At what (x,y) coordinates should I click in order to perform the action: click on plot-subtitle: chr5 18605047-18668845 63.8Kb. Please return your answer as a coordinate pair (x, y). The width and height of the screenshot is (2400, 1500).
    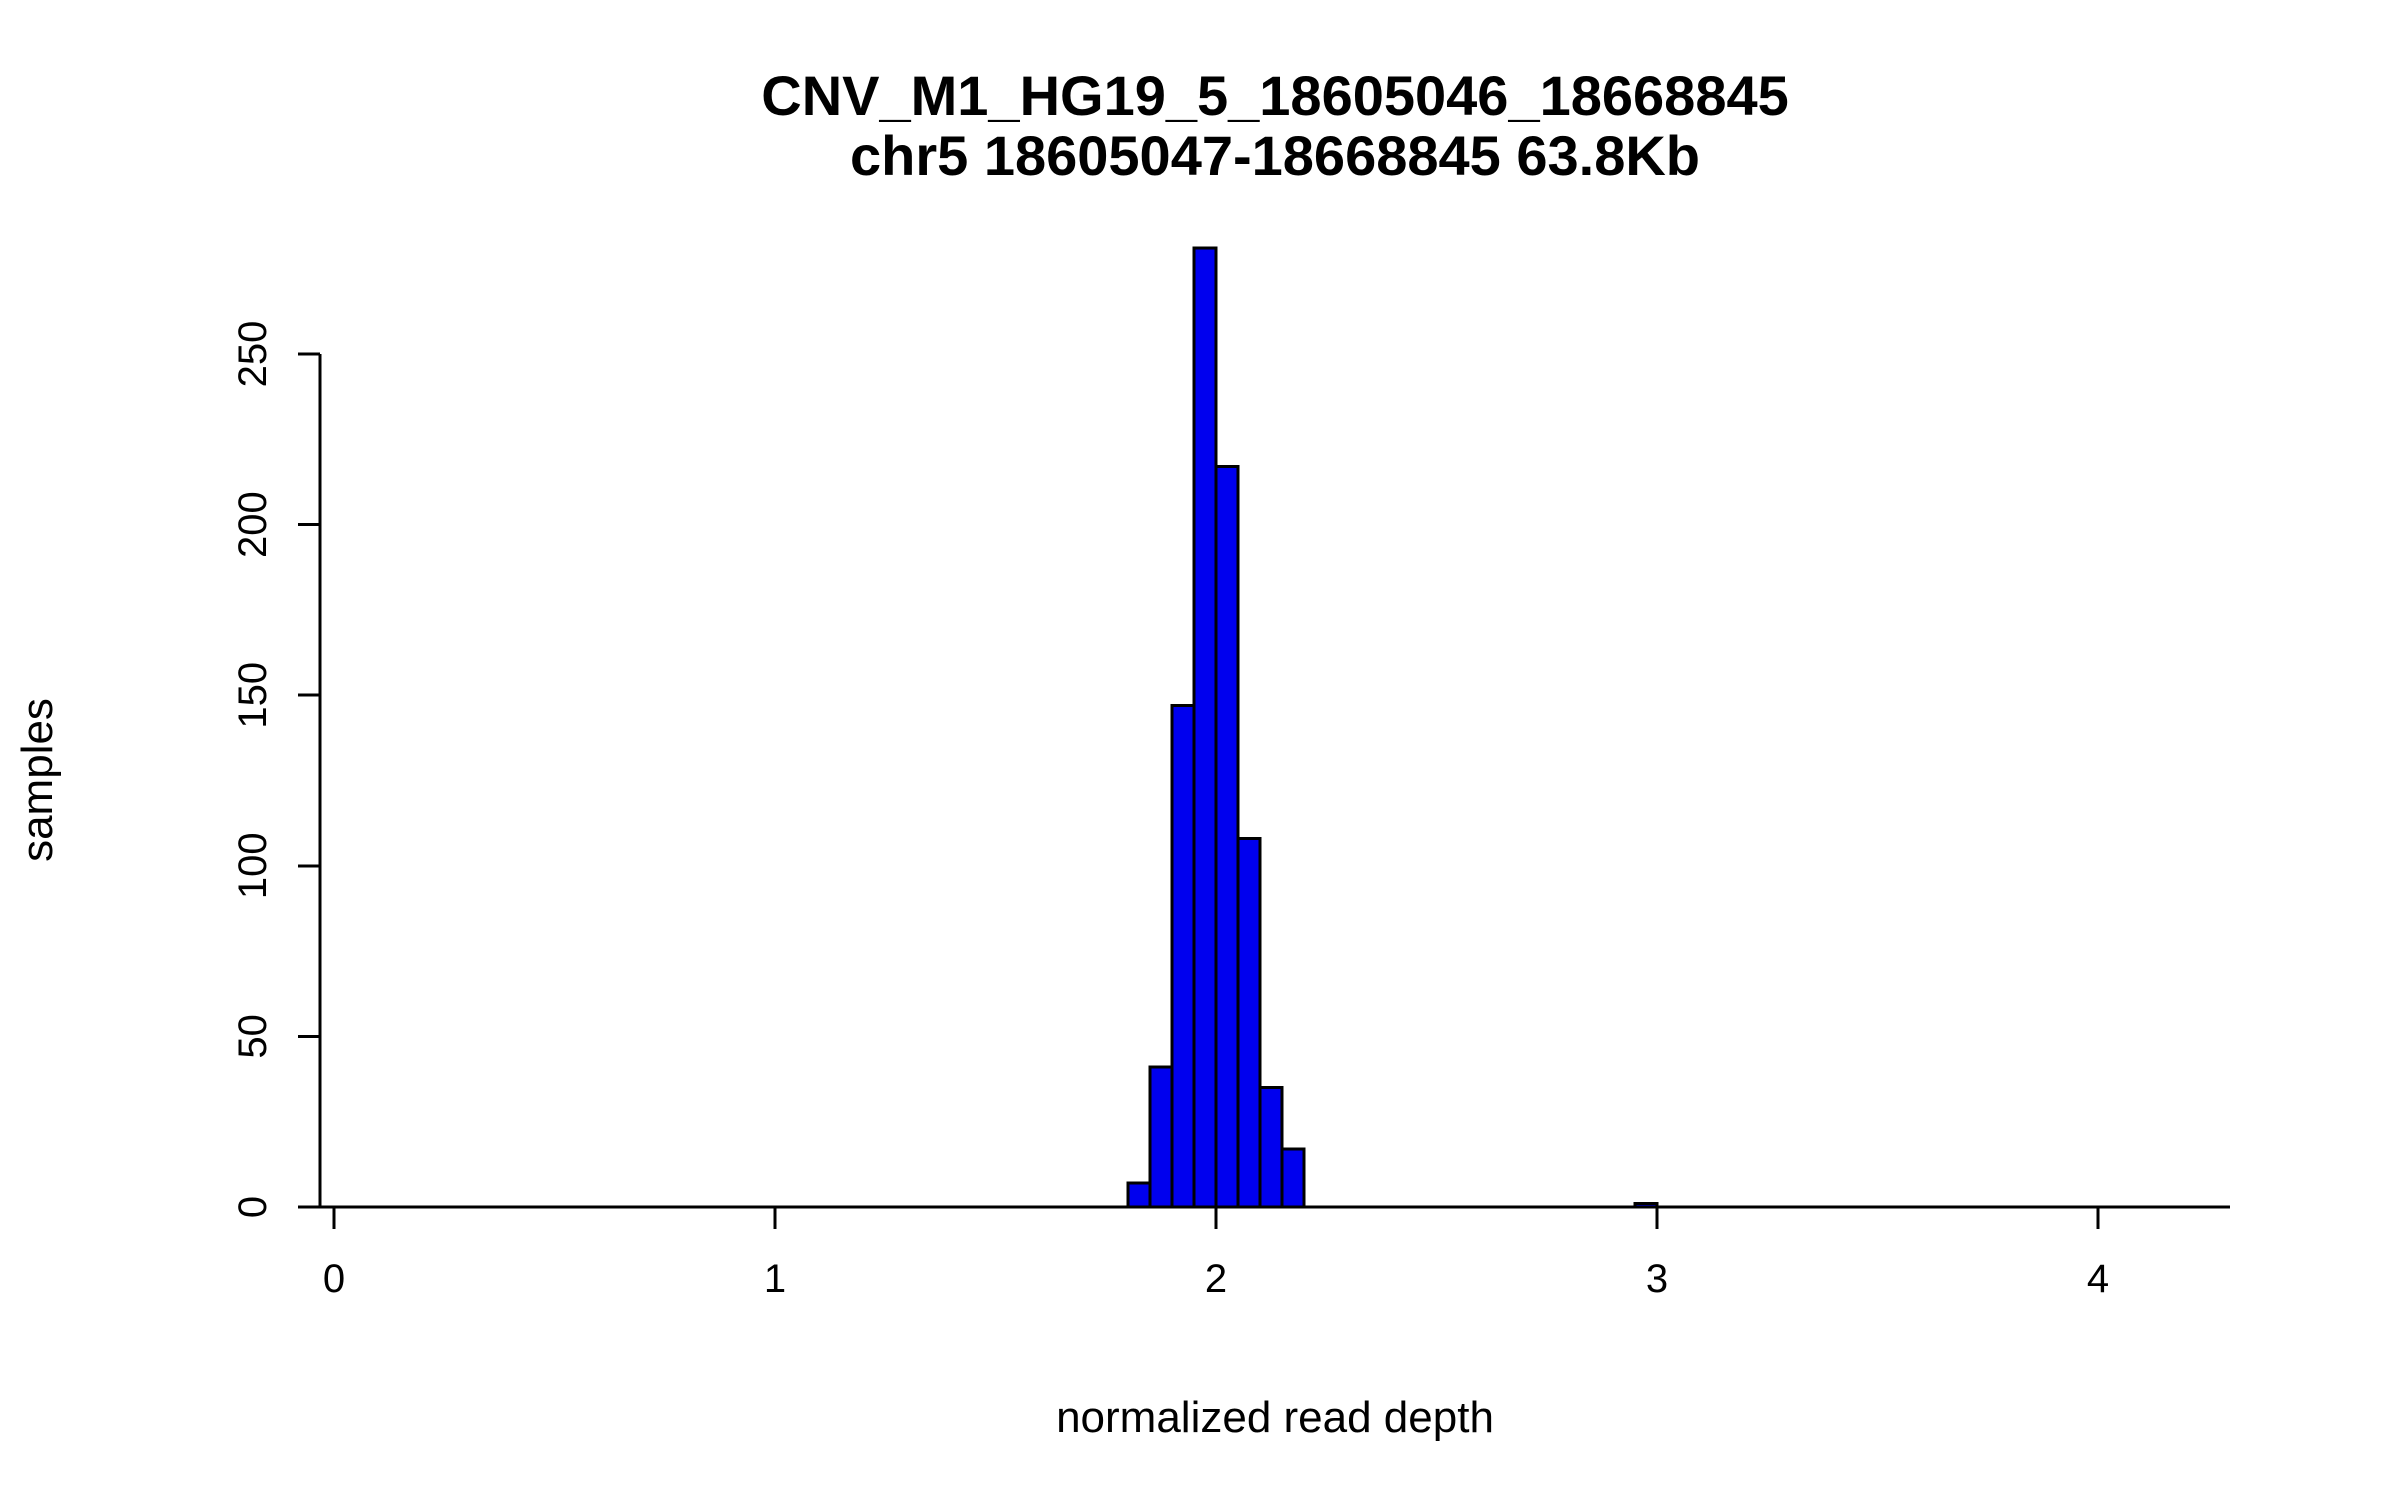
    Looking at the image, I should click on (1275, 155).